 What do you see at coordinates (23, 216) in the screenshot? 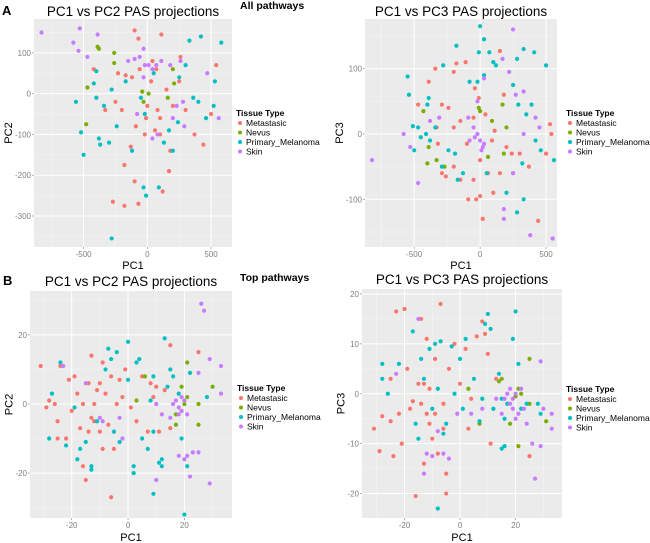
I see `y-tick-label: -300` at bounding box center [23, 216].